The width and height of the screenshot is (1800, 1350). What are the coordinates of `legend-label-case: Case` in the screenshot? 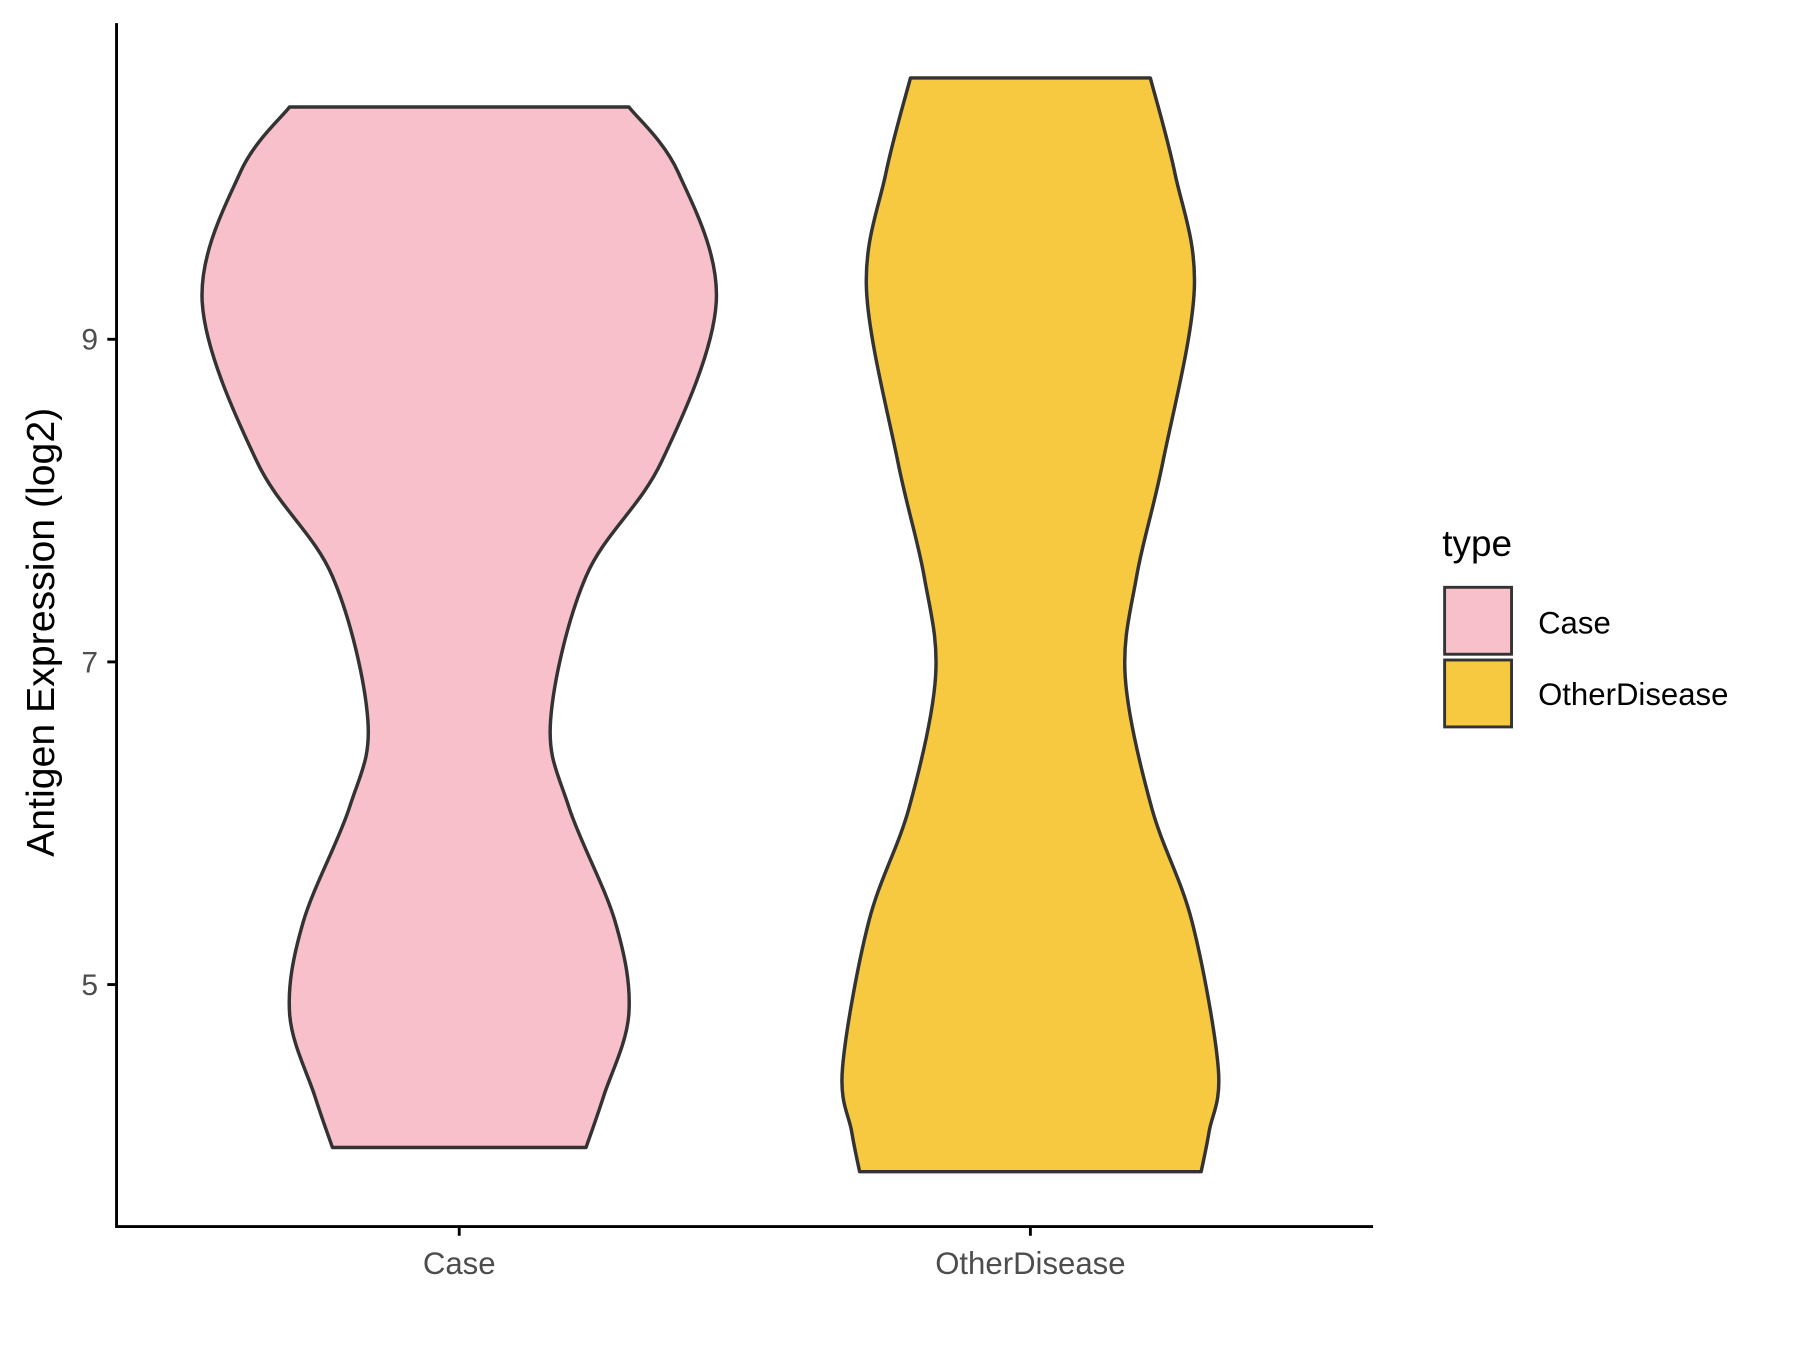 It's located at (1574, 622).